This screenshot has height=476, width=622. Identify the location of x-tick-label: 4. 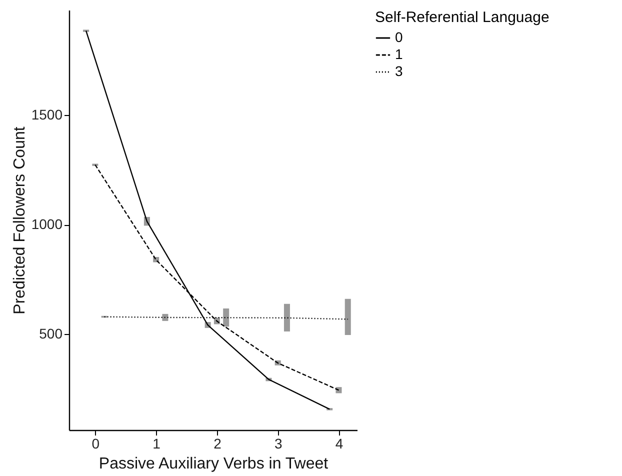
(339, 444).